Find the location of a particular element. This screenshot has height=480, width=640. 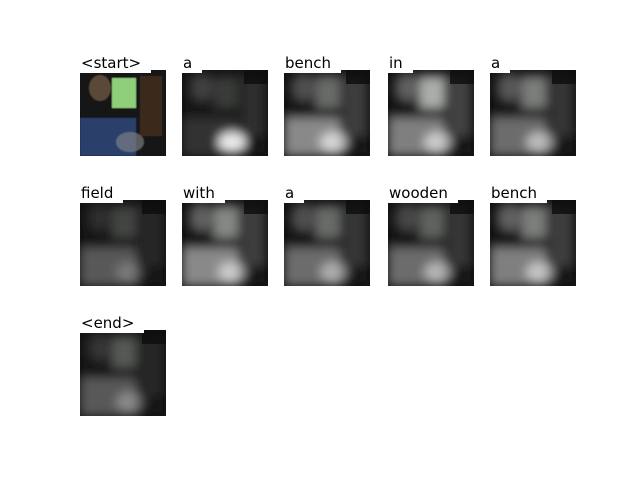

attention-cell: with is located at coordinates (225, 234).